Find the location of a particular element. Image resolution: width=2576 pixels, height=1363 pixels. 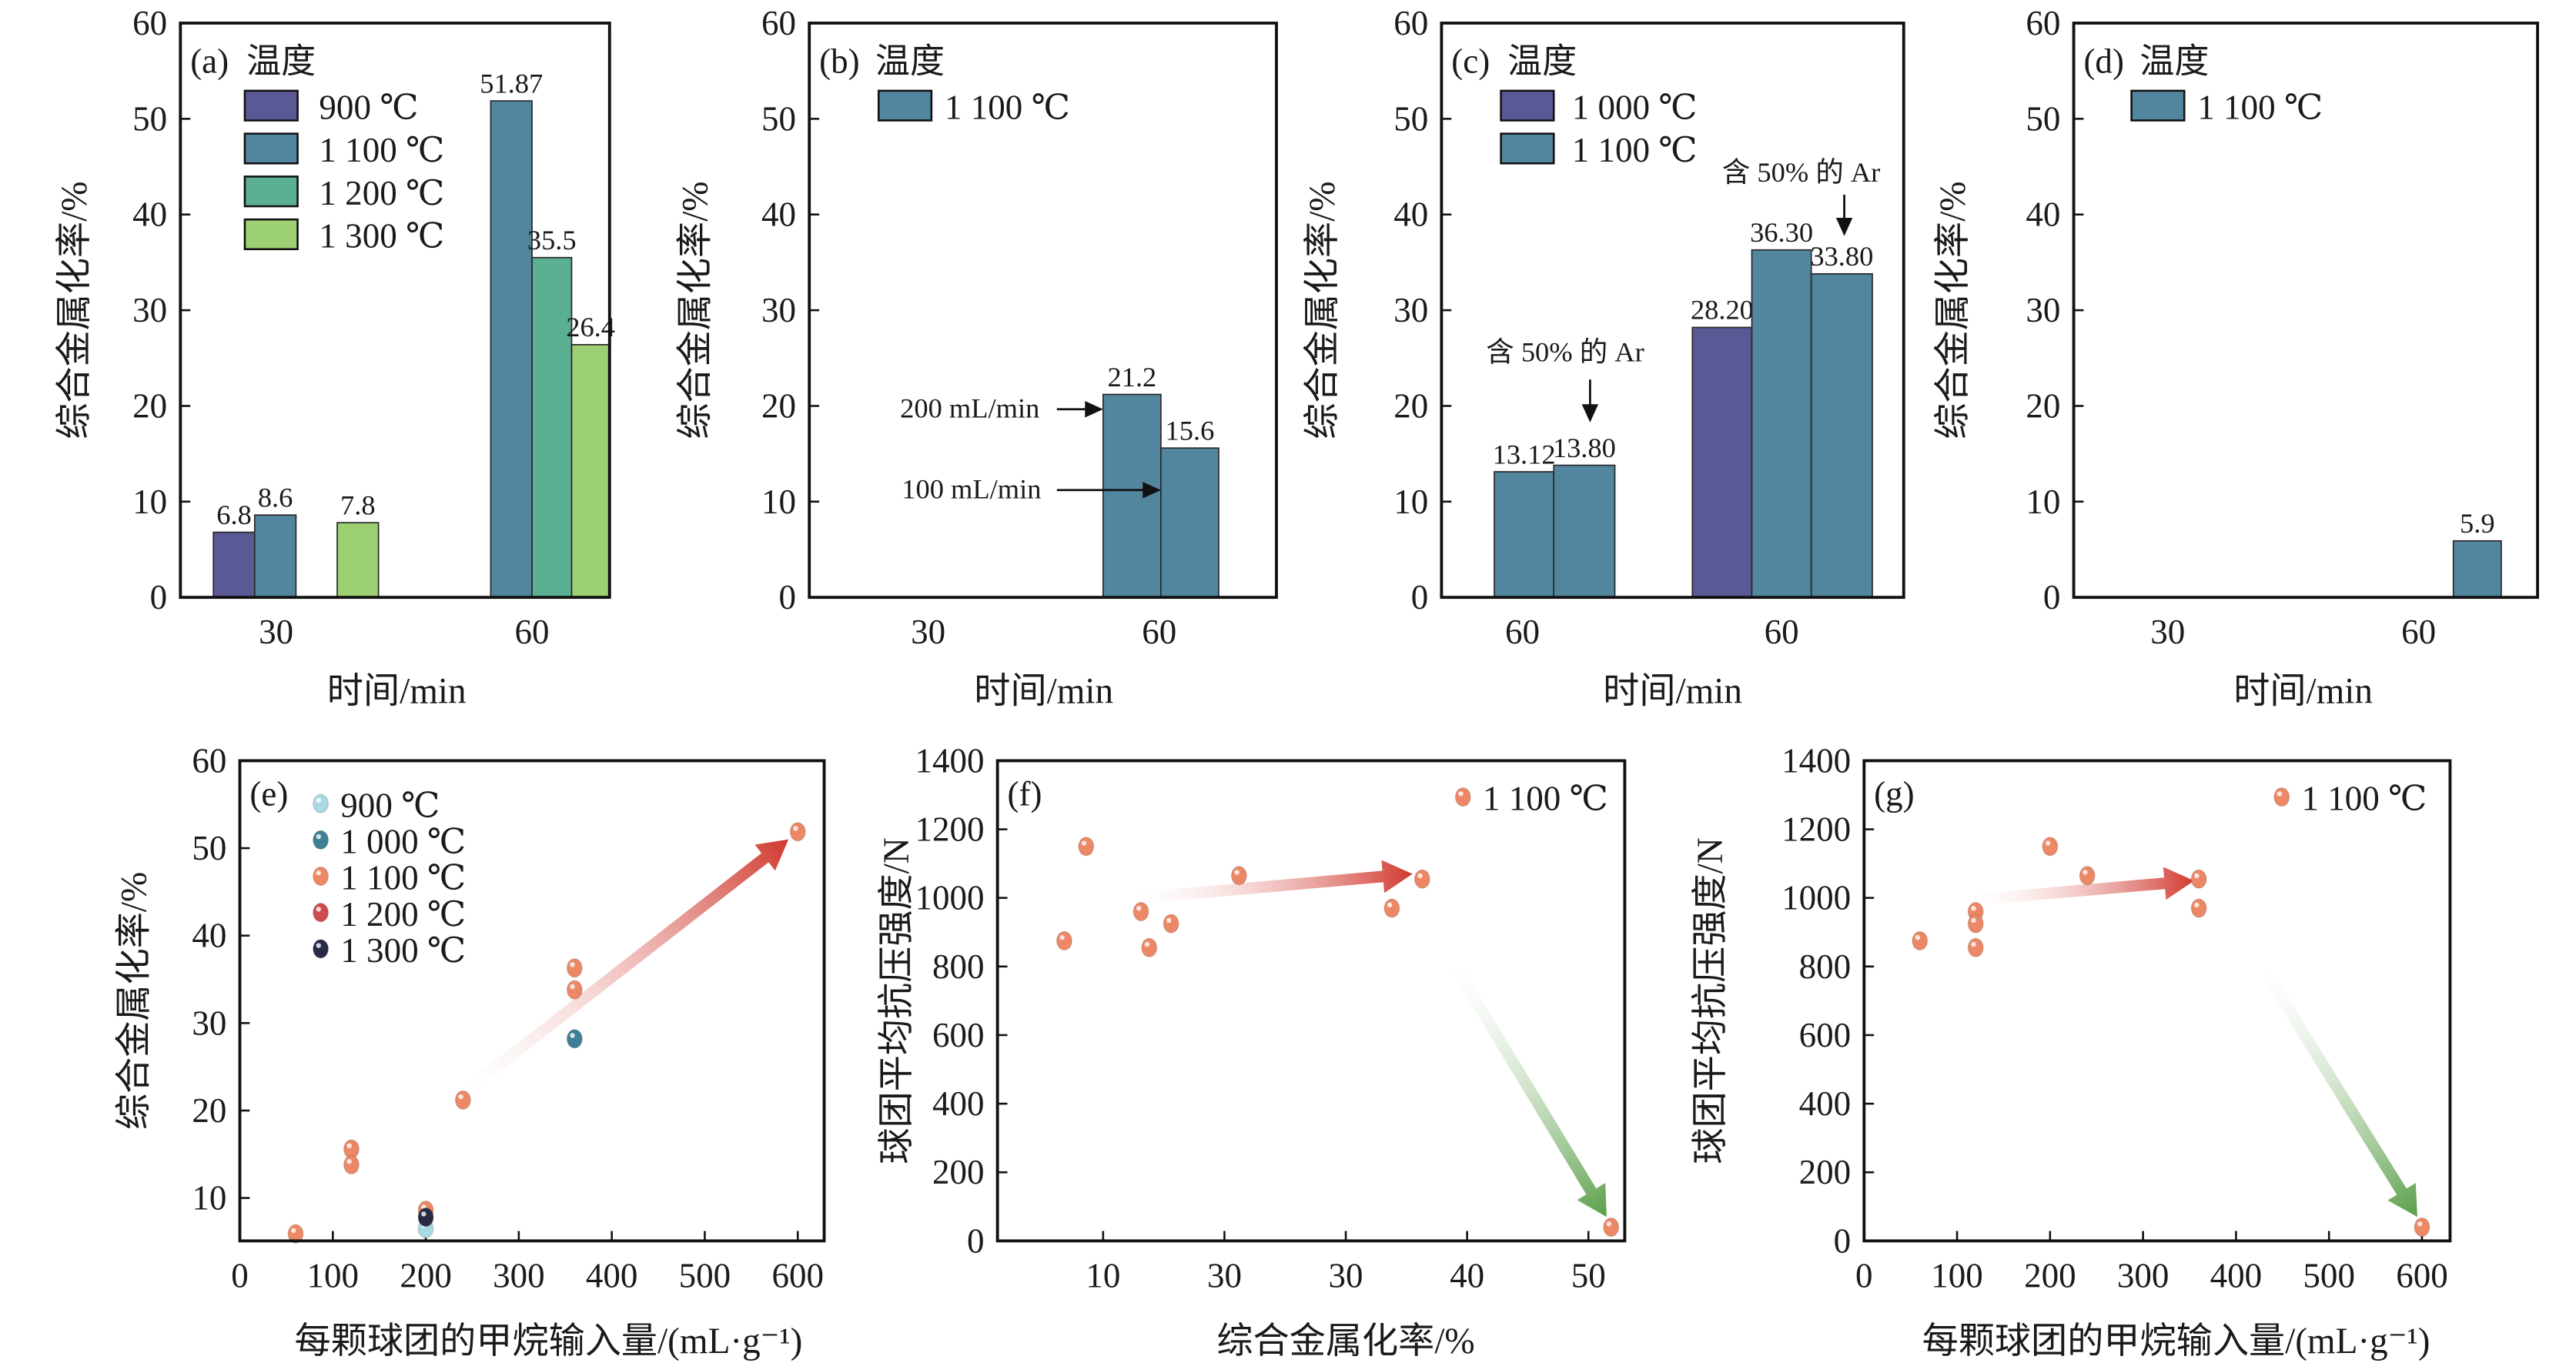

y-axis-title: 综合金属化率/% is located at coordinates (695, 310).